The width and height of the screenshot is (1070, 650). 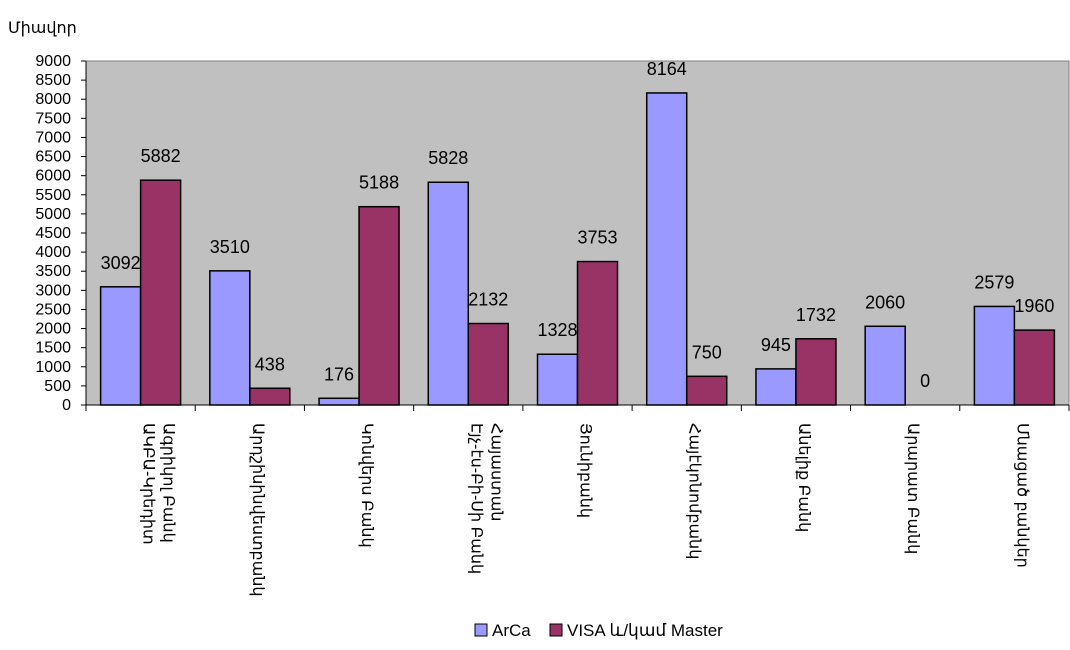 What do you see at coordinates (168, 483) in the screenshot?
I see `x-tick-label-line: Ագրիկոլ Բանկ` at bounding box center [168, 483].